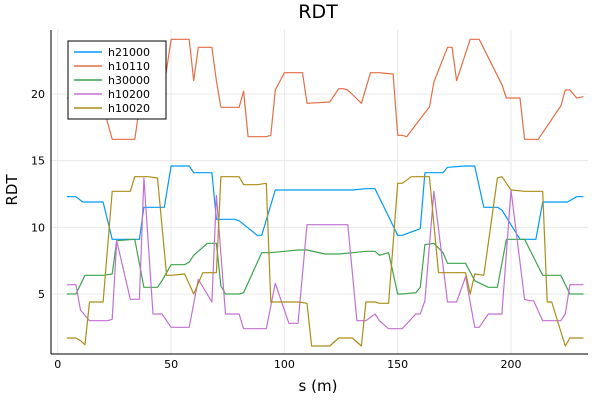  What do you see at coordinates (510, 364) in the screenshot?
I see `x-tick-label: 200` at bounding box center [510, 364].